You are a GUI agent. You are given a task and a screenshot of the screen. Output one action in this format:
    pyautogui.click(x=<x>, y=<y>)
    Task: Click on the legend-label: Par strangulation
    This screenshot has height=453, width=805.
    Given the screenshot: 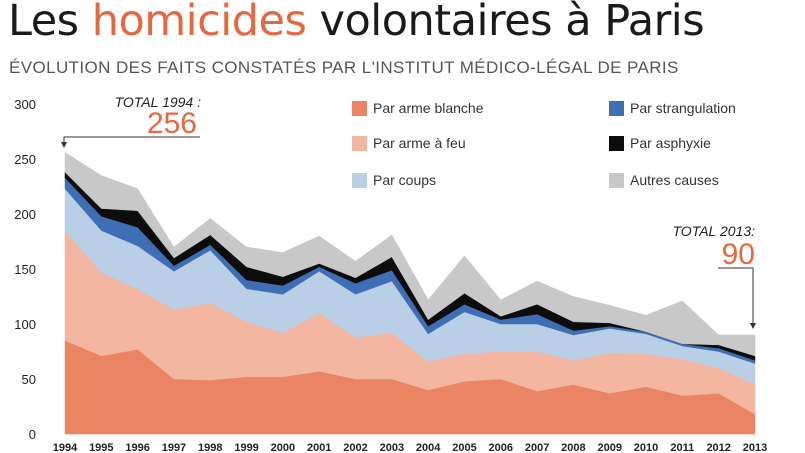 What is the action you would take?
    pyautogui.click(x=683, y=108)
    